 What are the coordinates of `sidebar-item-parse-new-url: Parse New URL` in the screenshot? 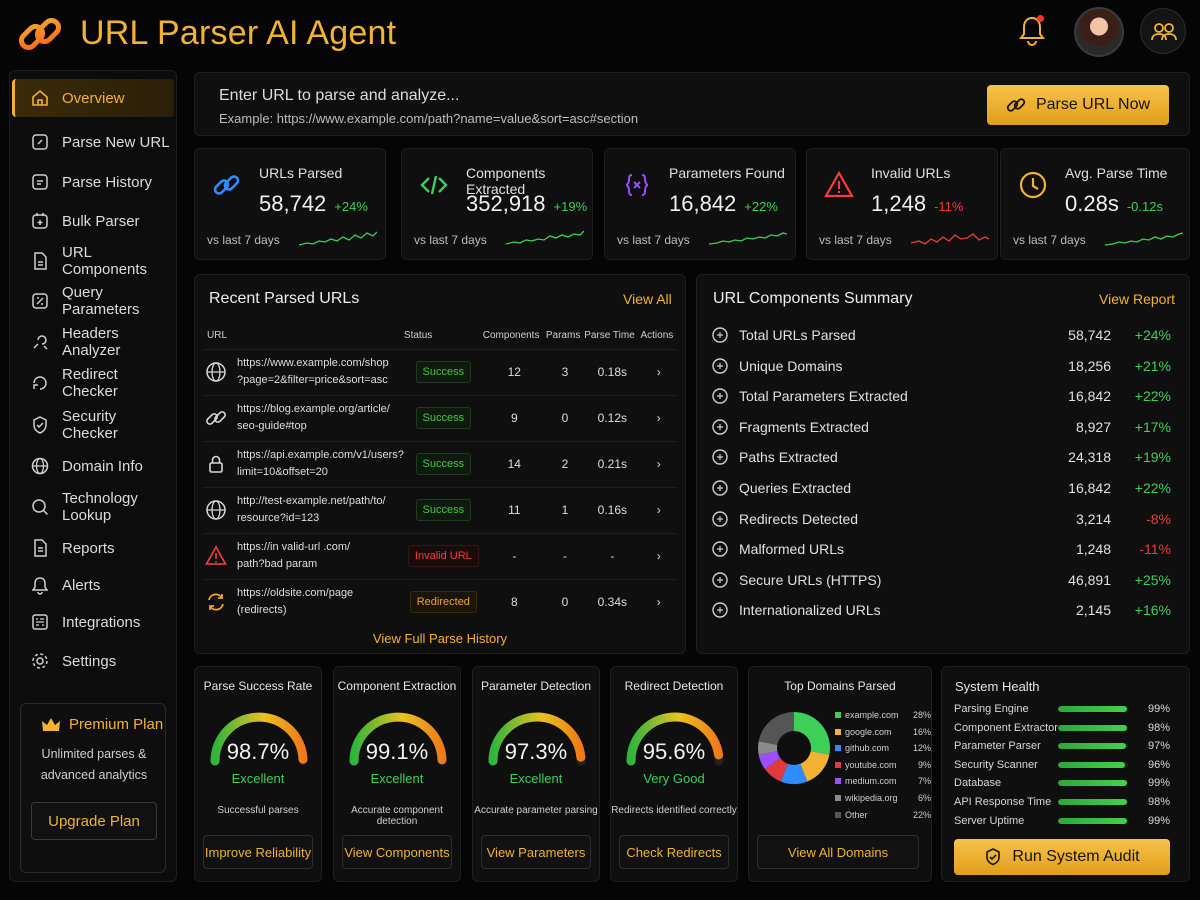 It's located at (93, 142).